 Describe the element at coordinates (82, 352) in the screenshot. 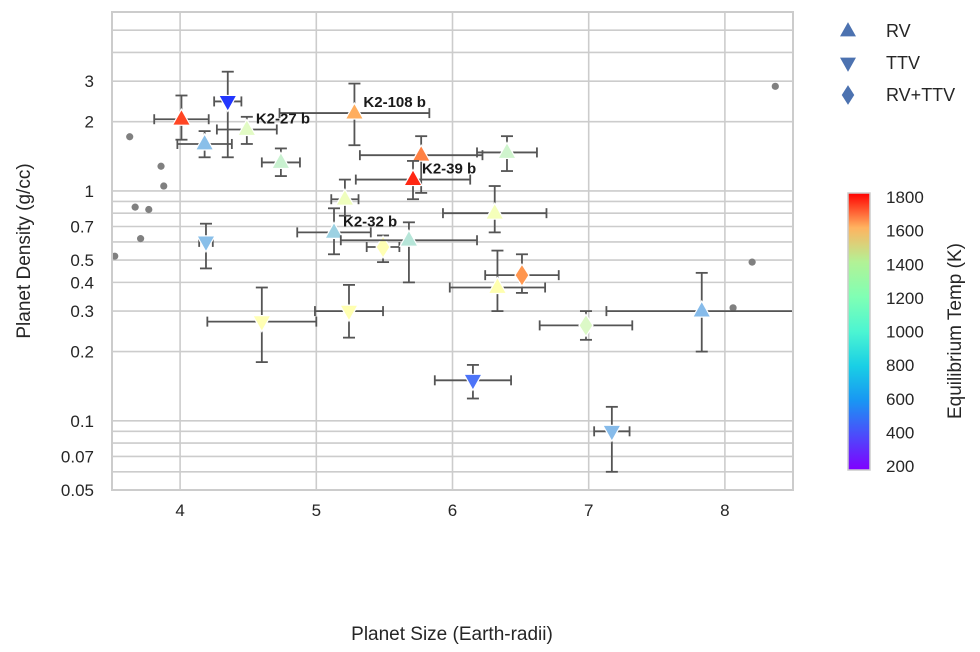

I see `y-tick-label: 0.2` at that location.